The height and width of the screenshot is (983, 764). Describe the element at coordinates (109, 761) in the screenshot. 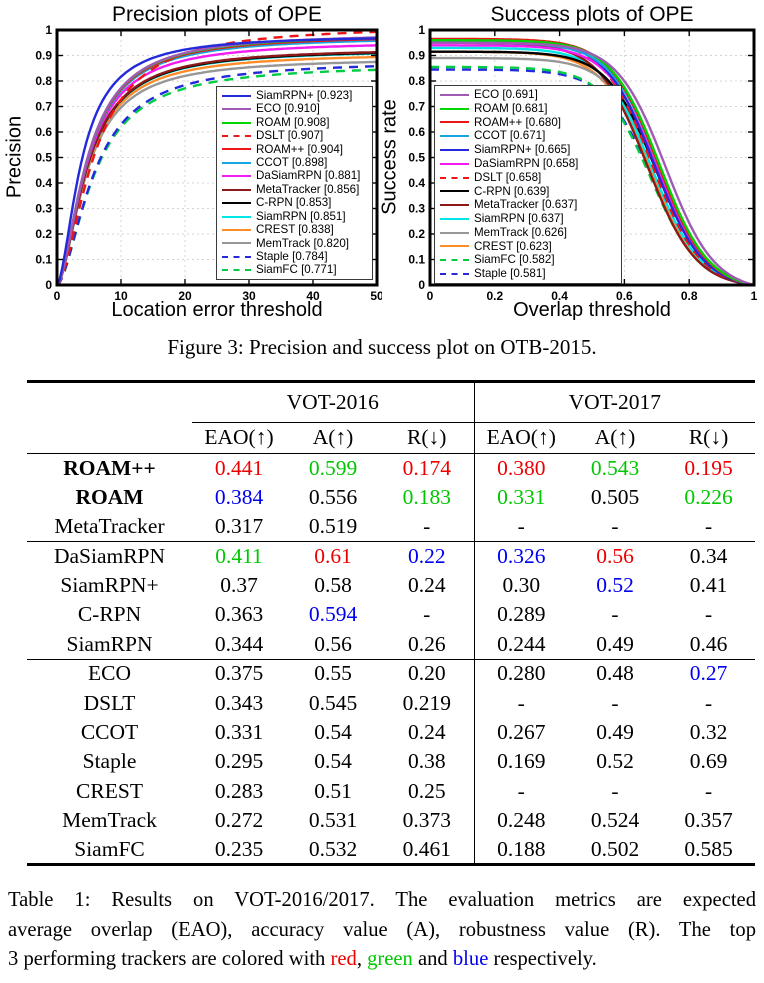

I see `tracker-name: Staple` at that location.